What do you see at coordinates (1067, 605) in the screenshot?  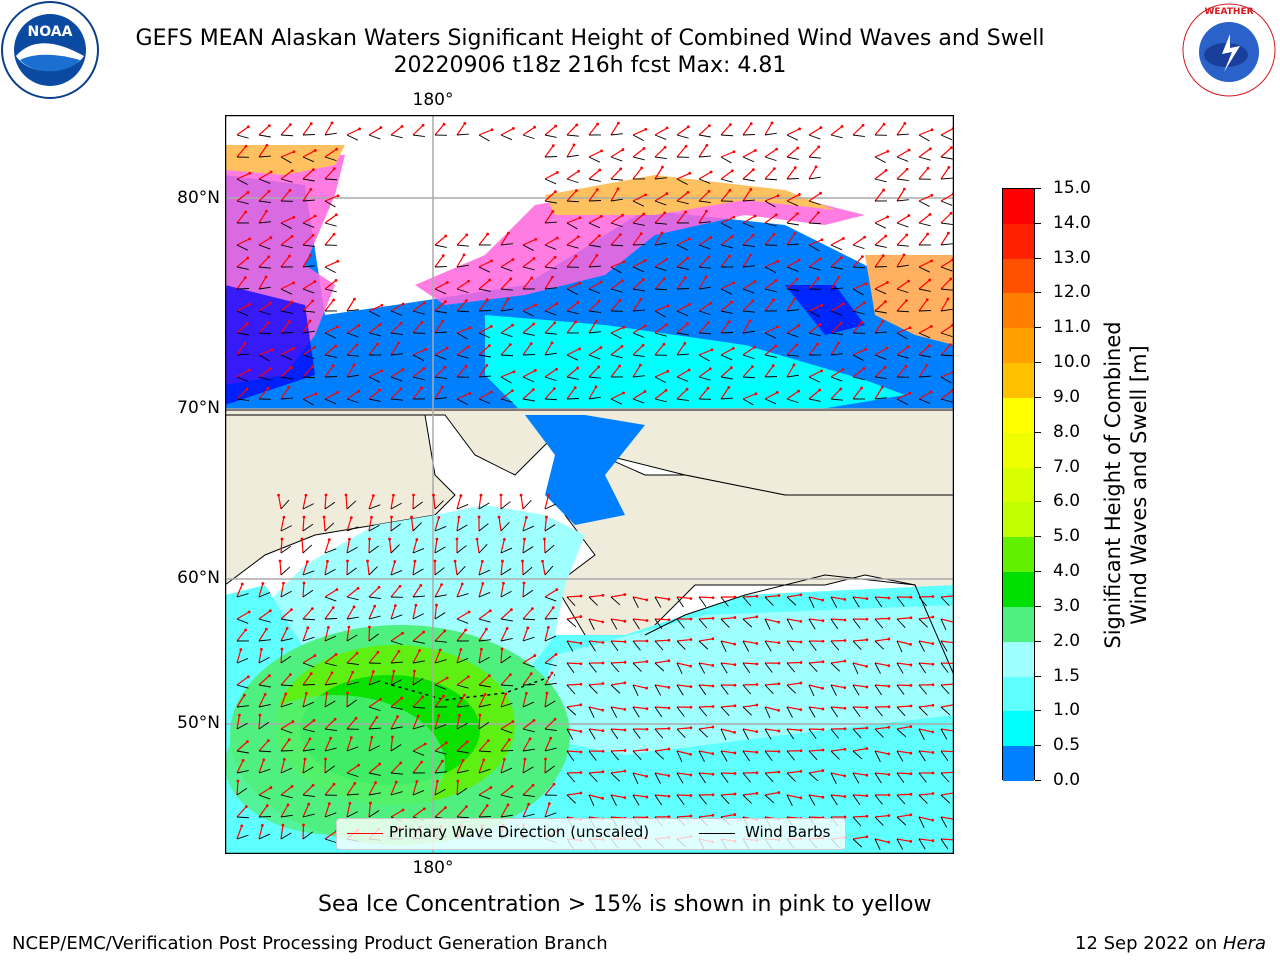 I see `colorbar-tick-label: 3.0` at bounding box center [1067, 605].